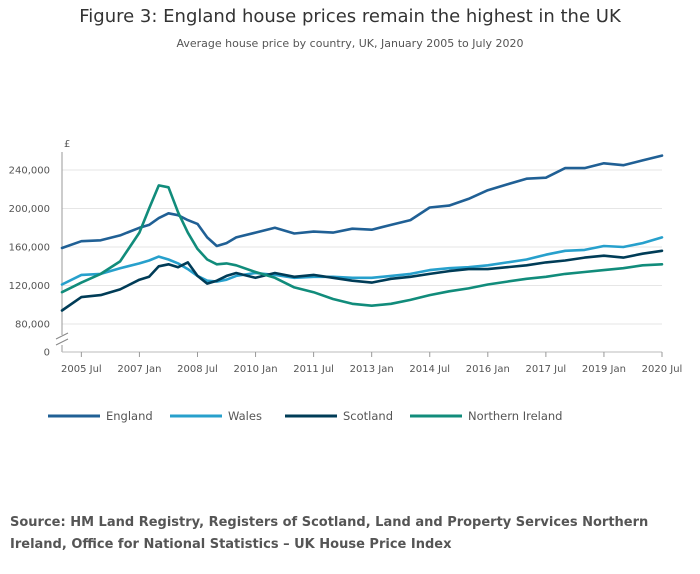  I want to click on legend-label: Northern Ireland, so click(515, 416).